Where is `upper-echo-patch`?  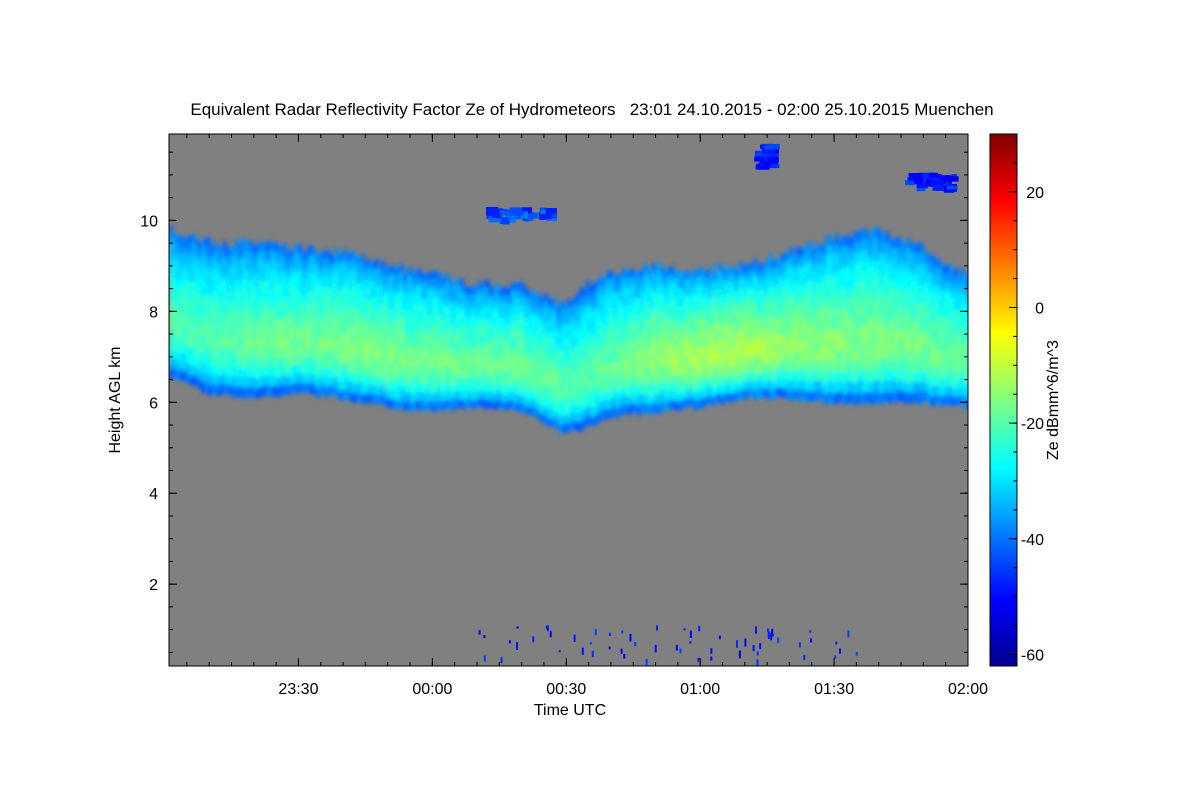
upper-echo-patch is located at coordinates (550, 212).